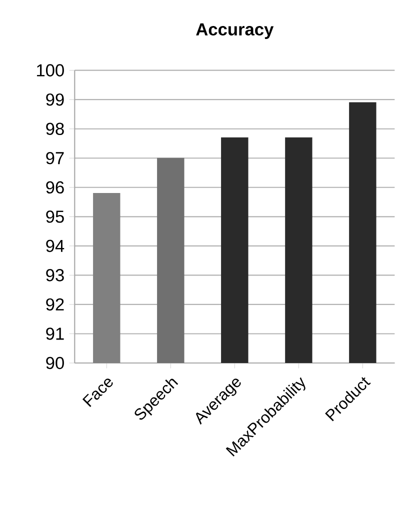 The width and height of the screenshot is (403, 505). What do you see at coordinates (55, 334) in the screenshot?
I see `y-tick-label: 91` at bounding box center [55, 334].